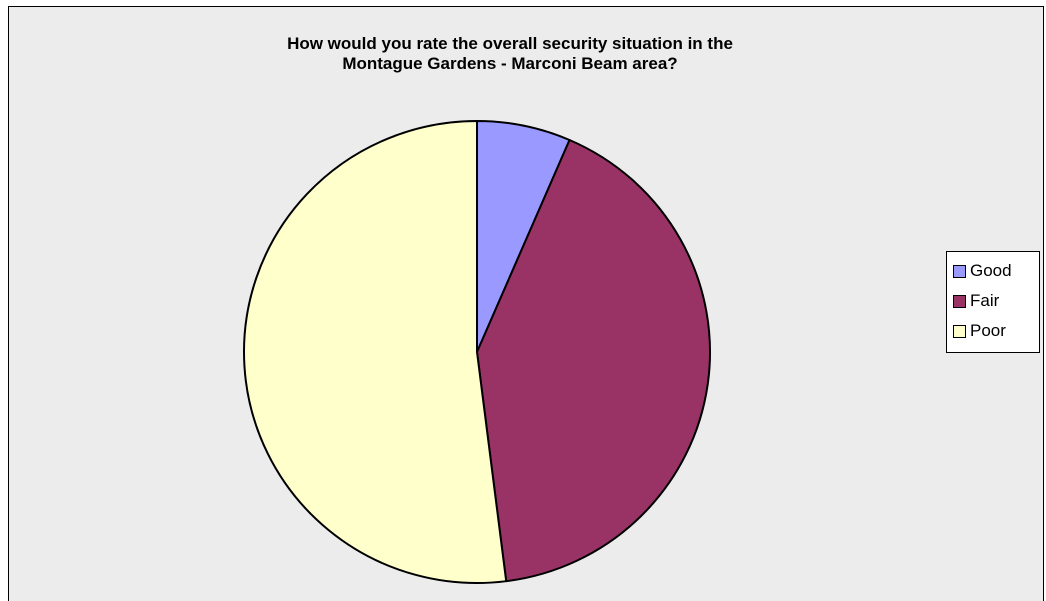 The width and height of the screenshot is (1046, 601). Describe the element at coordinates (959, 301) in the screenshot. I see `legend-swatch-fair` at that location.